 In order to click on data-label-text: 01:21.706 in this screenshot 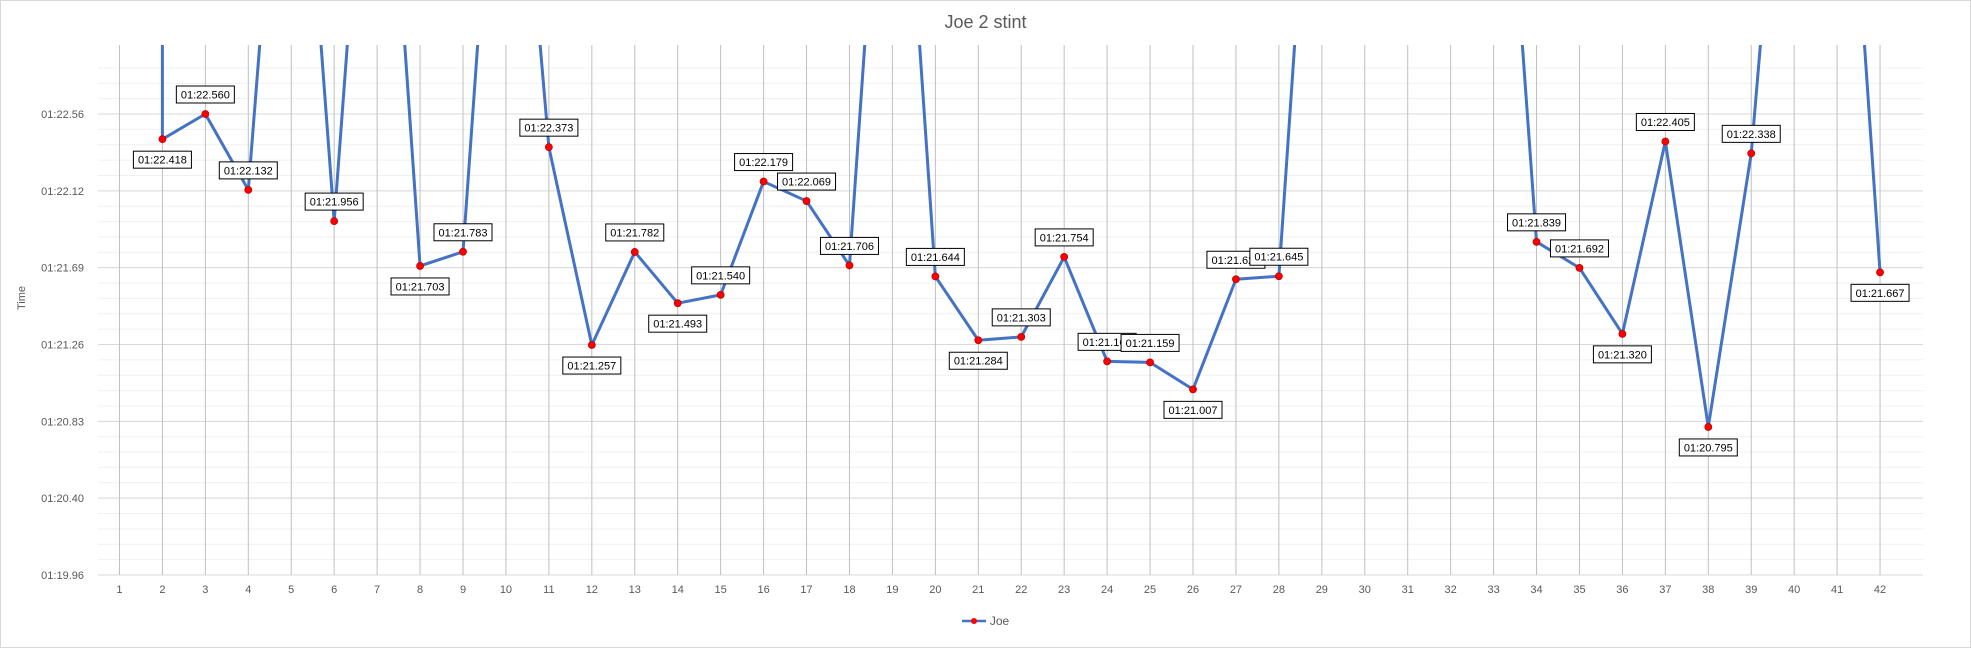, I will do `click(849, 247)`.